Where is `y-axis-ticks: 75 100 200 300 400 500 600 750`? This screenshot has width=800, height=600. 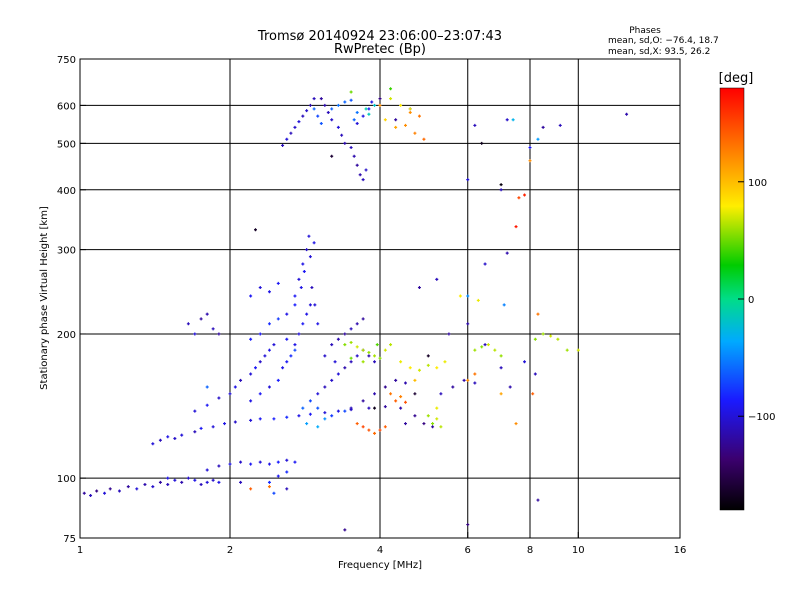
y-axis-ticks: 75 100 200 300 400 500 600 750 is located at coordinates (71, 300).